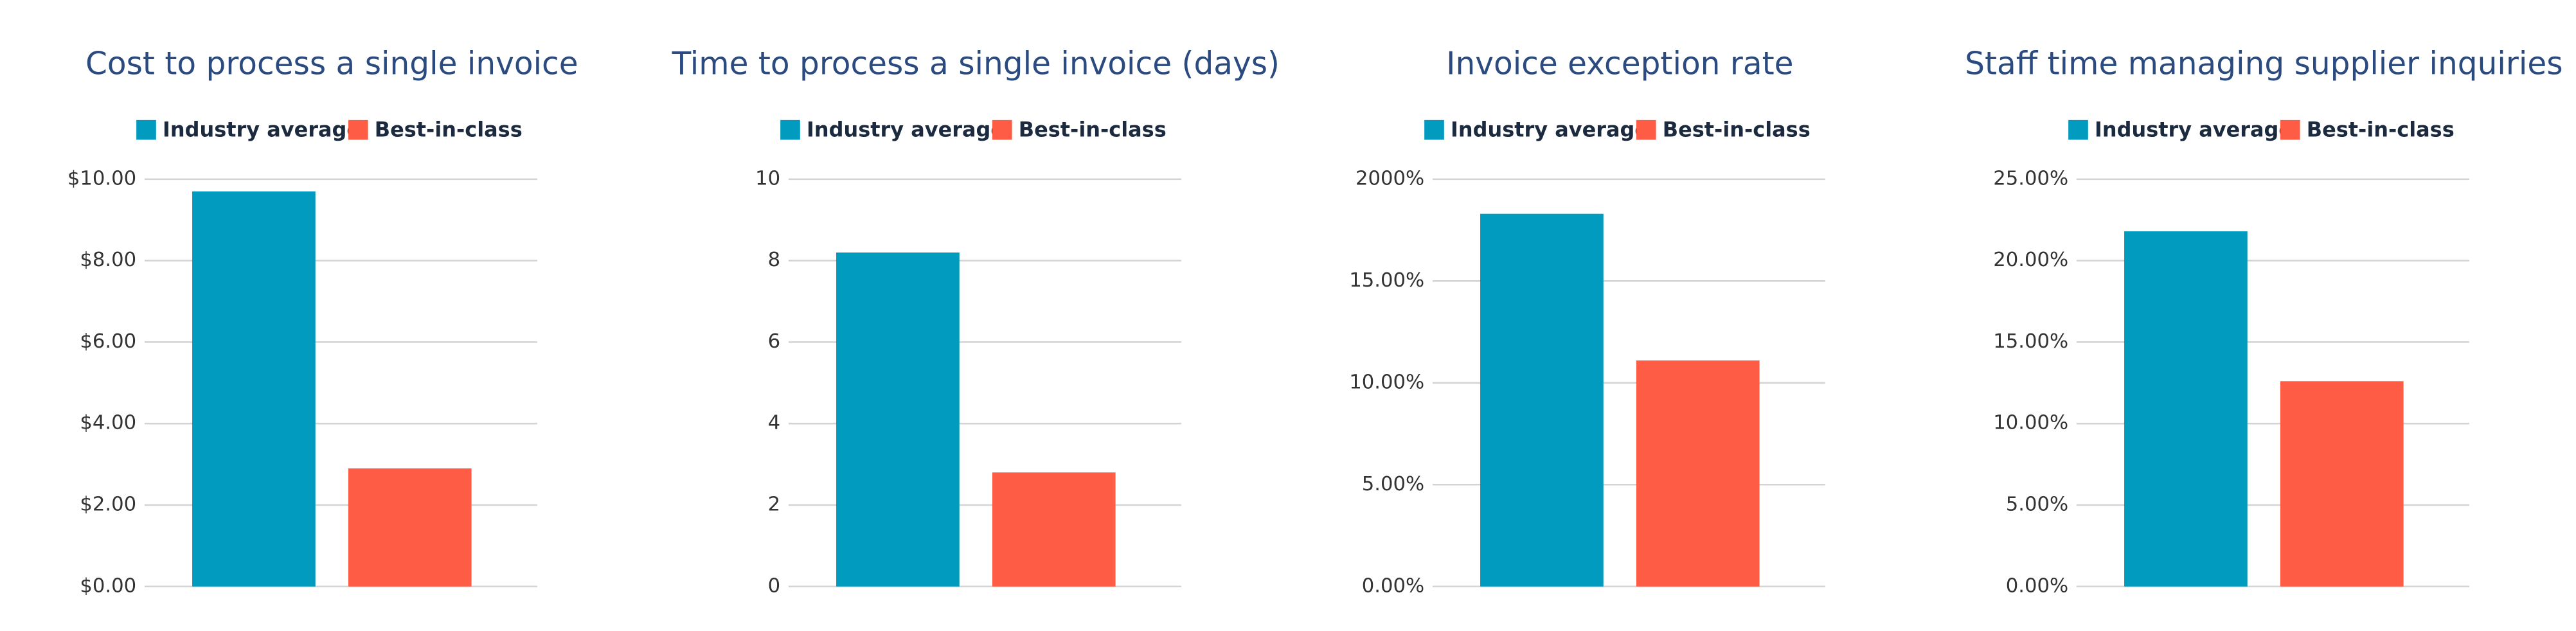 The image size is (2576, 631). I want to click on chart-title: Staff time managing supplier inquiries, so click(2264, 64).